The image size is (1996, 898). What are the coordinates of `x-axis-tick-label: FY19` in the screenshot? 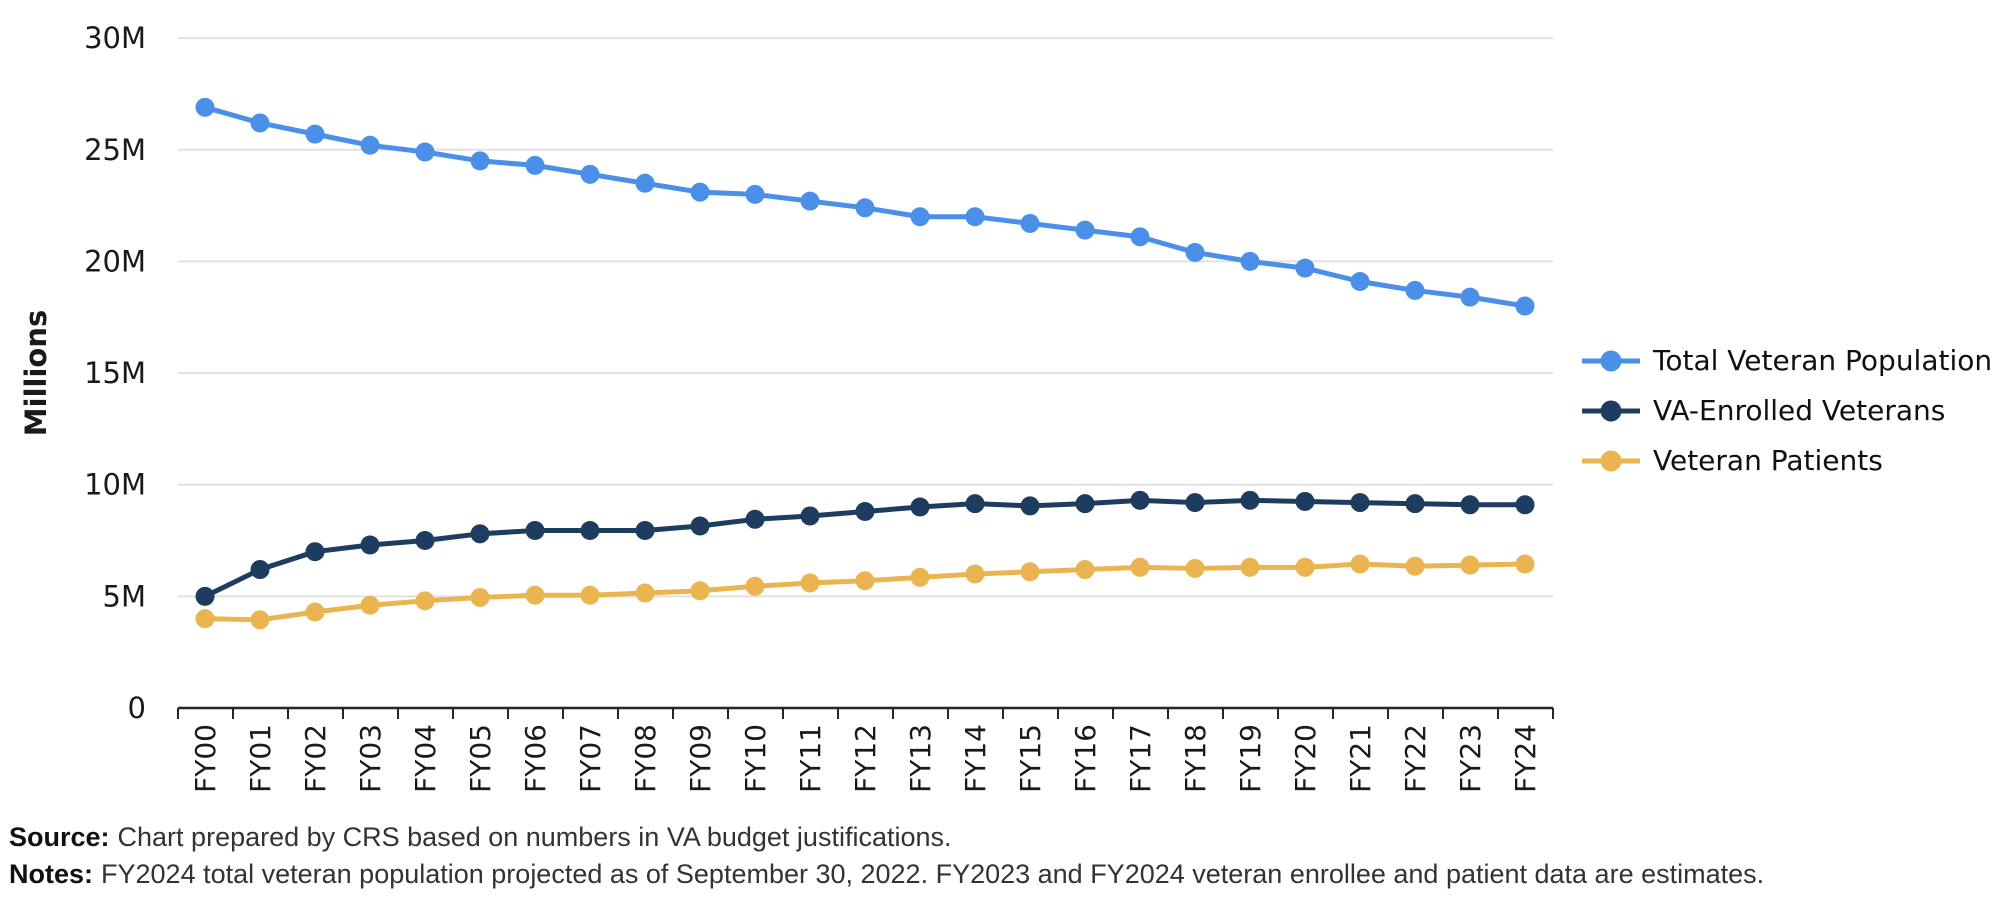 It's located at (1250, 758).